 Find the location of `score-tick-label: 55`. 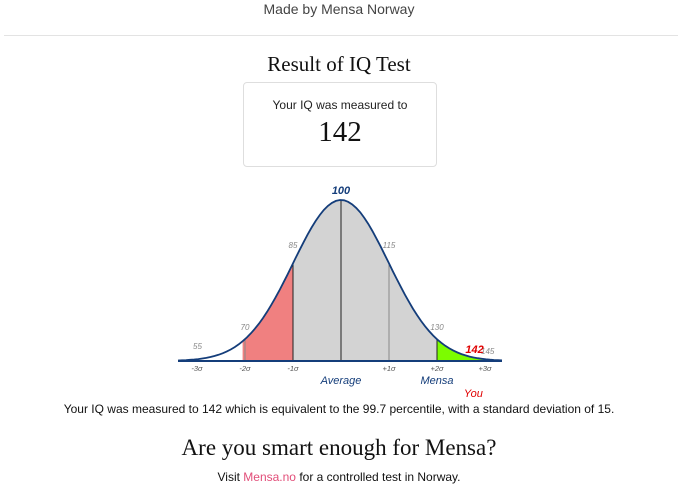

score-tick-label: 55 is located at coordinates (197, 346).